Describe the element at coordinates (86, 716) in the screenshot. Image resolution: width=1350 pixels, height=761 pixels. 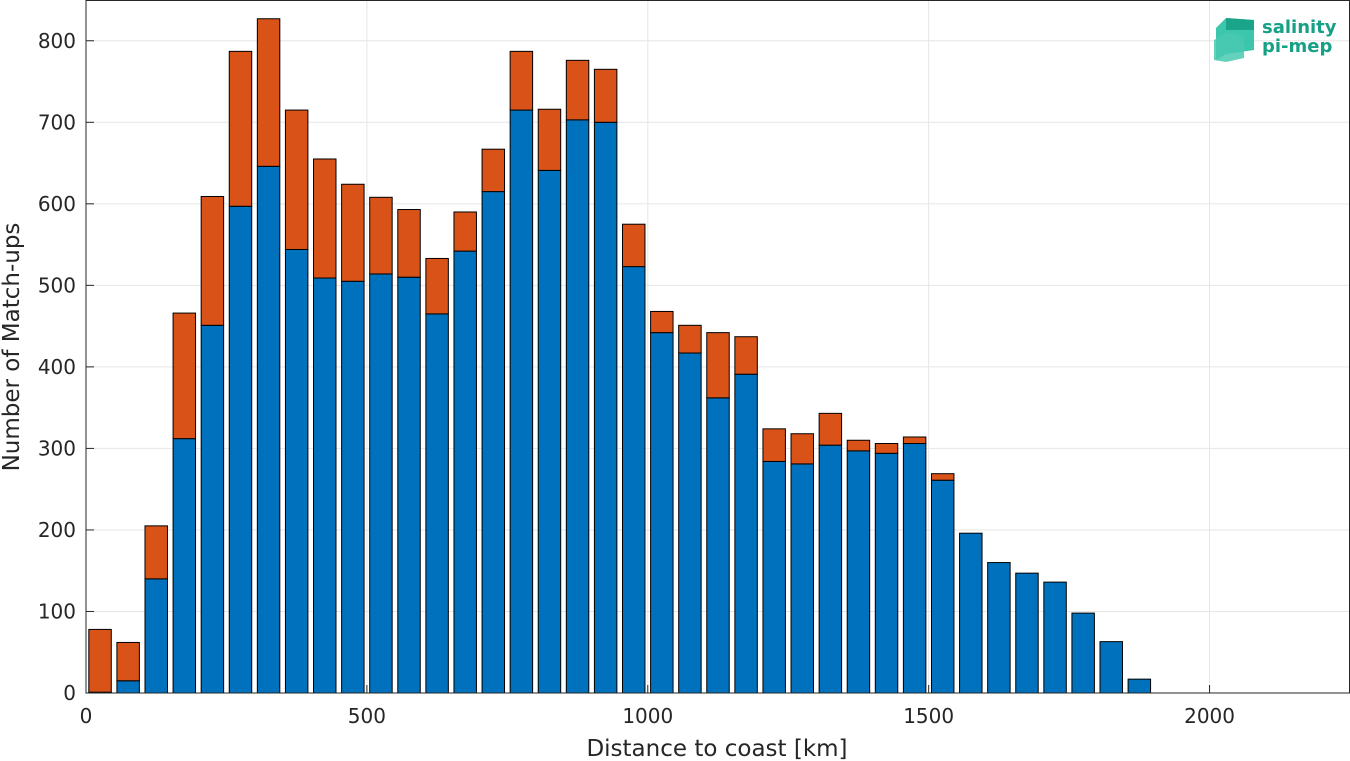
I see `x-tick-label: 0` at that location.